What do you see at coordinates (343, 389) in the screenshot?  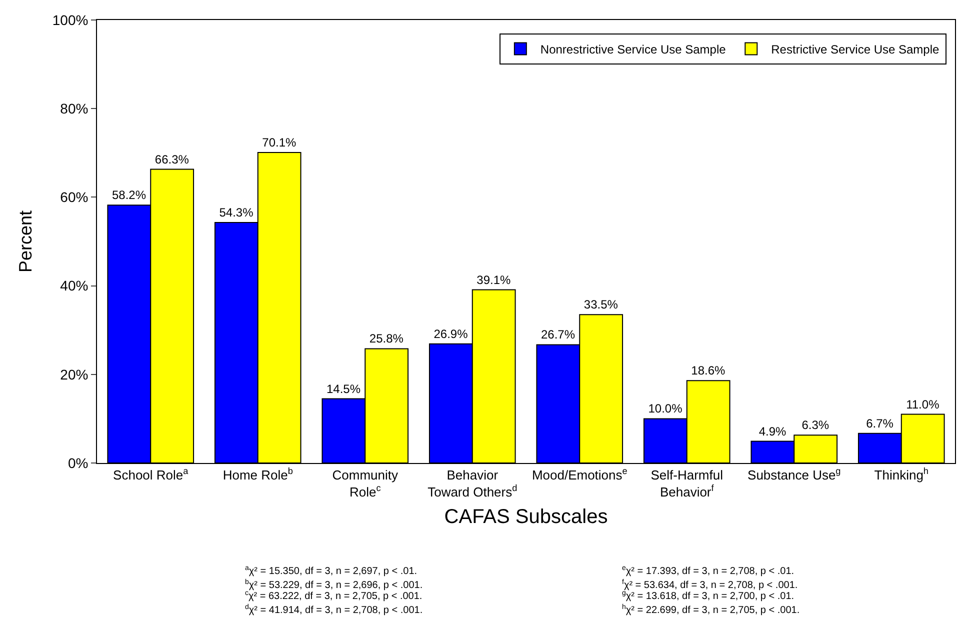 I see `data-label: 14.5%` at bounding box center [343, 389].